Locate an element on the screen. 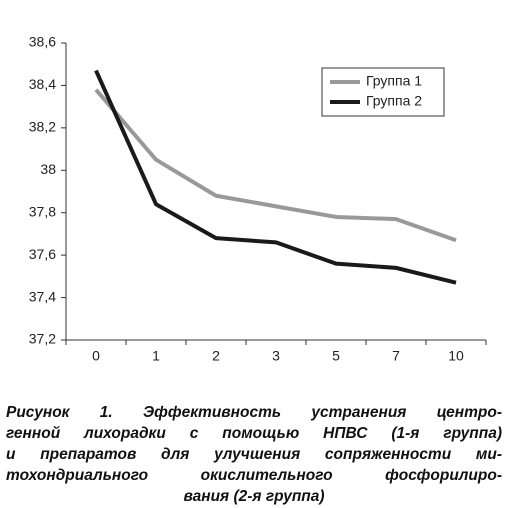 The image size is (507, 508). x-tick-label: 5 is located at coordinates (336, 356).